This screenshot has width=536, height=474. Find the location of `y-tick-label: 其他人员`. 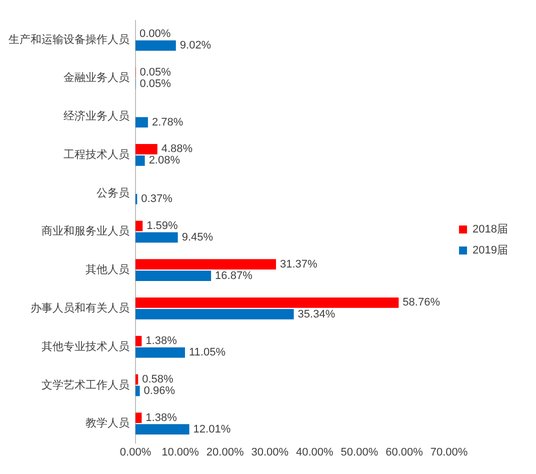

y-tick-label: 其他人员 is located at coordinates (108, 269).